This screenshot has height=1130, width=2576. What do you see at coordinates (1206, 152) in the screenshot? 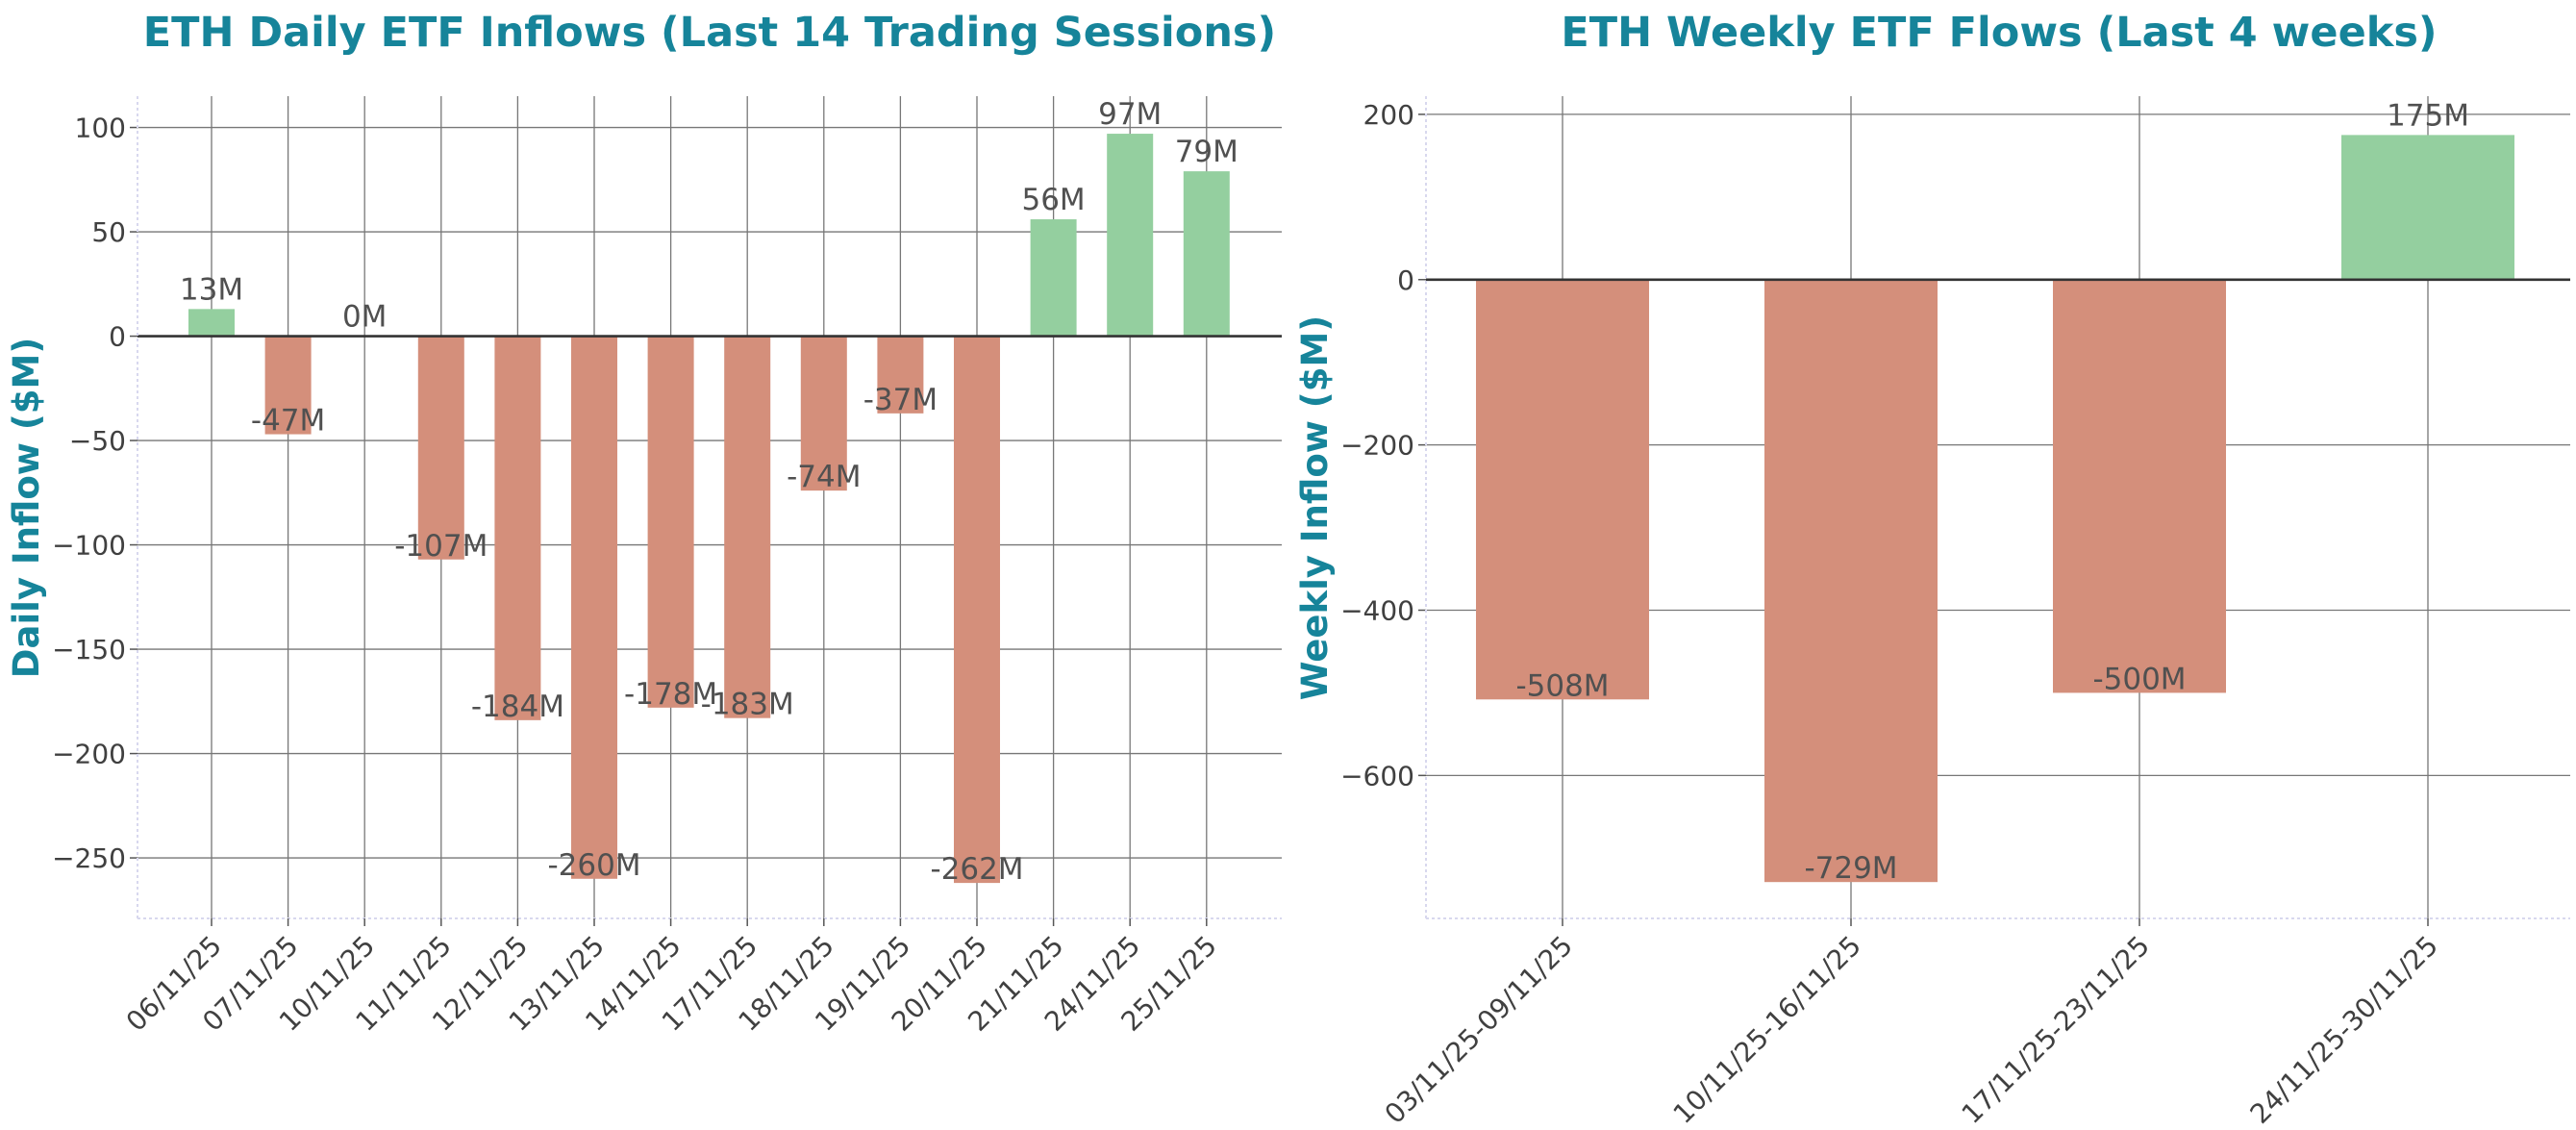
I see `data-label: 79M` at bounding box center [1206, 152].